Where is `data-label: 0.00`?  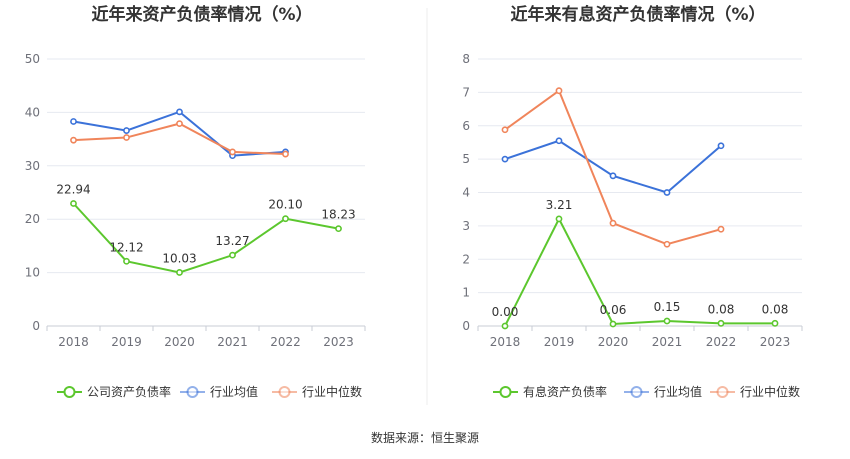 data-label: 0.00 is located at coordinates (505, 312).